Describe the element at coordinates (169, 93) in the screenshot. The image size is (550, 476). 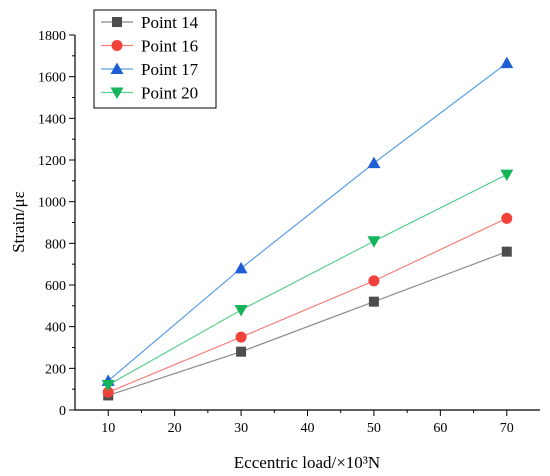
I see `legend-label: Point 20` at that location.